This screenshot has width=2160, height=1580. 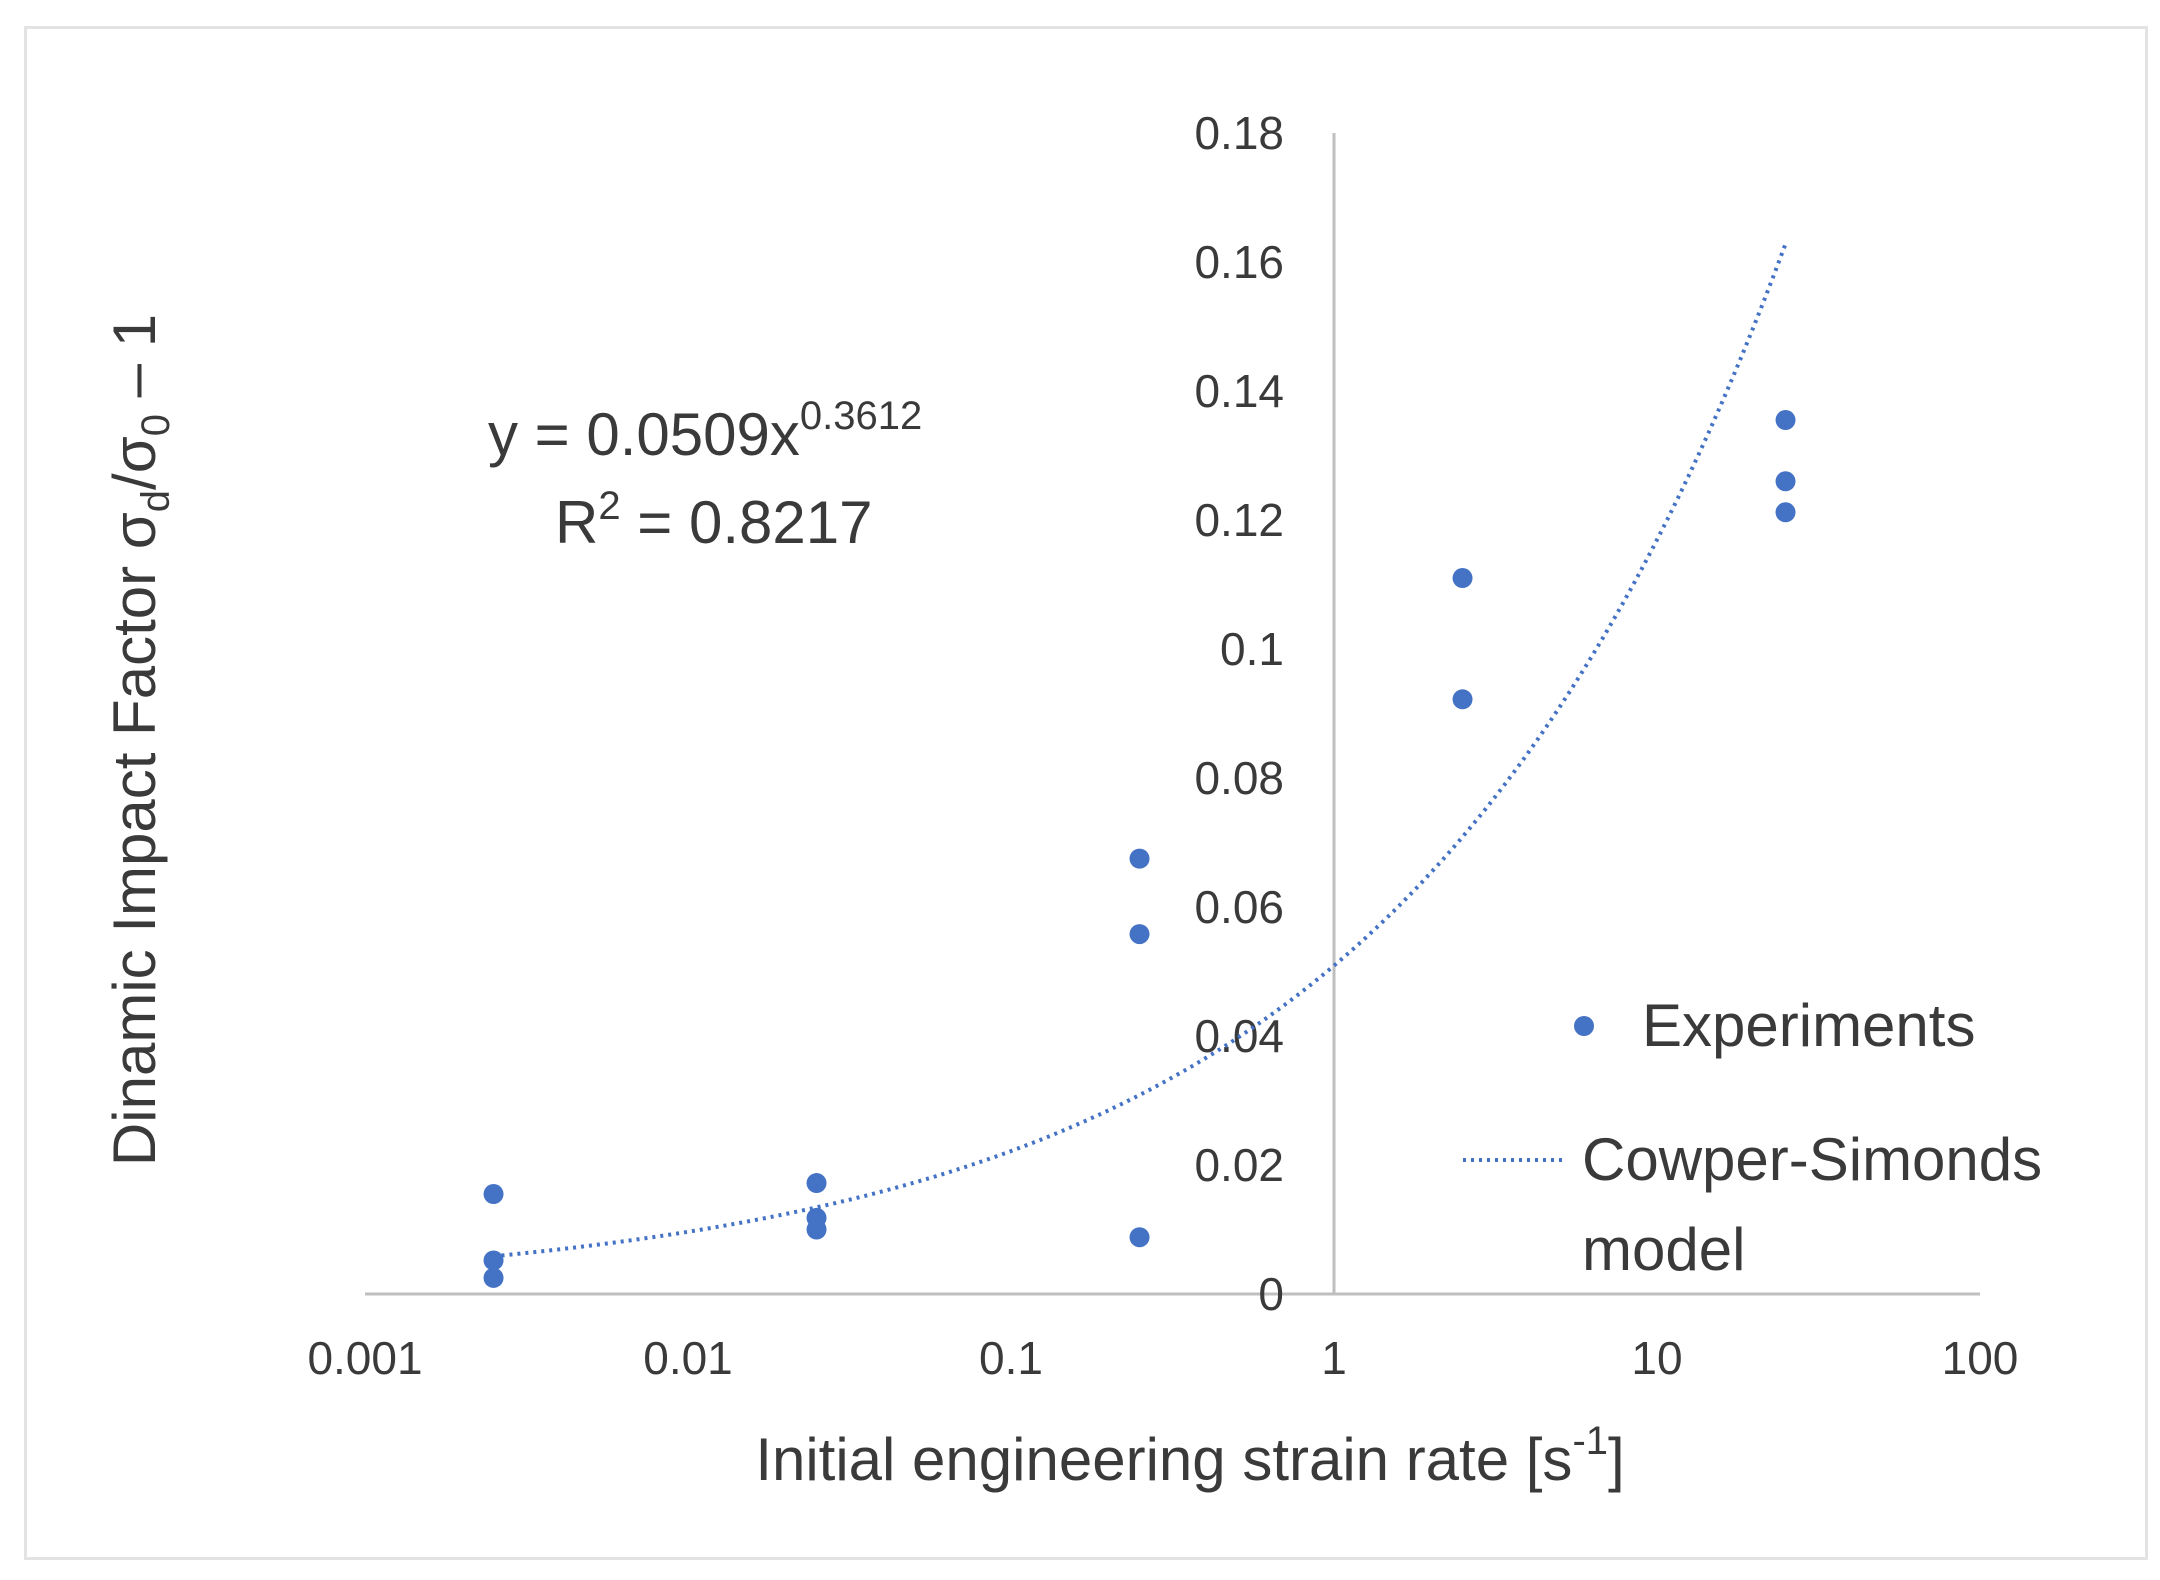 I want to click on legend-label-cowper-simonds: Cowper-Simonds, so click(x=1812, y=1159).